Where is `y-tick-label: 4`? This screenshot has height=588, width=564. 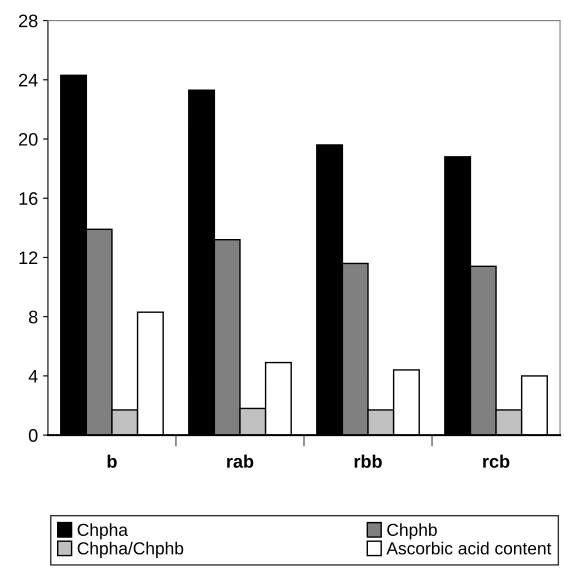
y-tick-label: 4 is located at coordinates (33, 376).